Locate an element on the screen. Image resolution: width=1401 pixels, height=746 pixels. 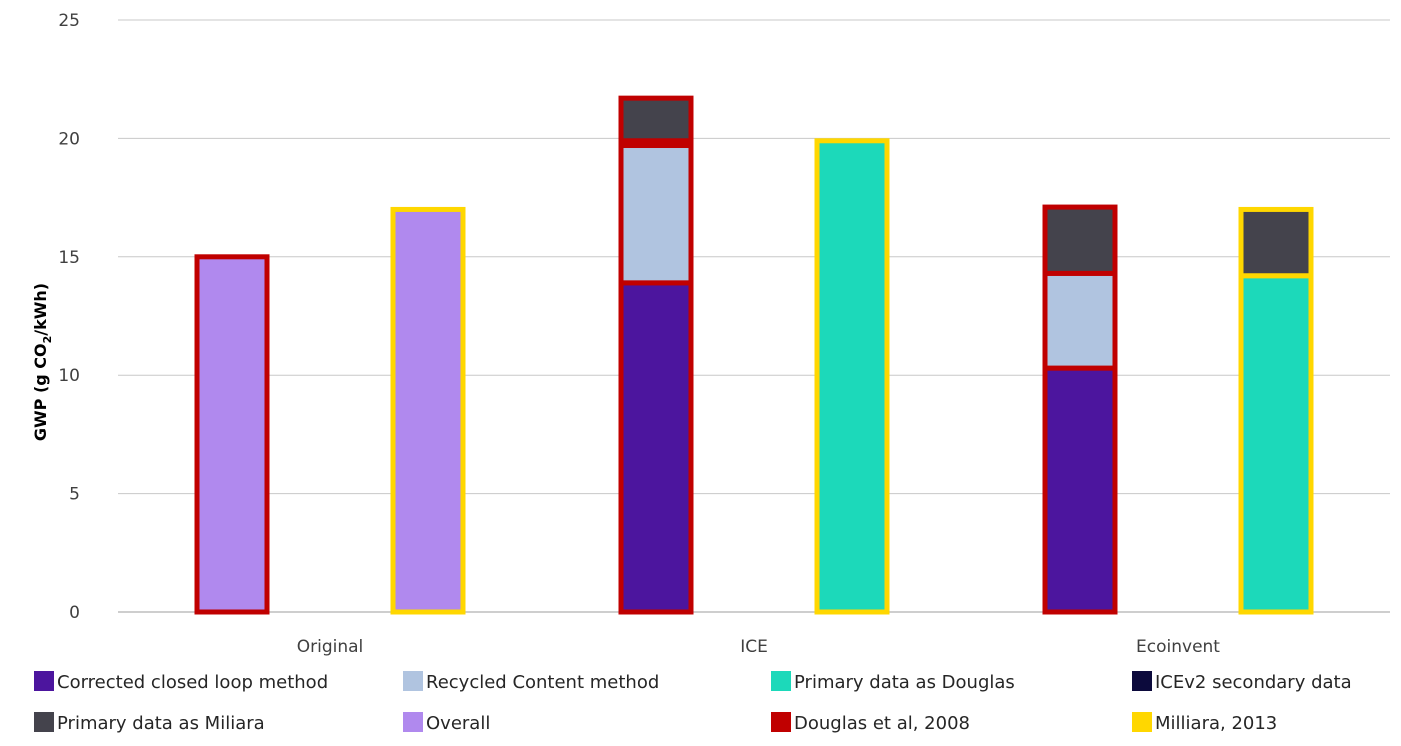
category-label: Original is located at coordinates (330, 647).